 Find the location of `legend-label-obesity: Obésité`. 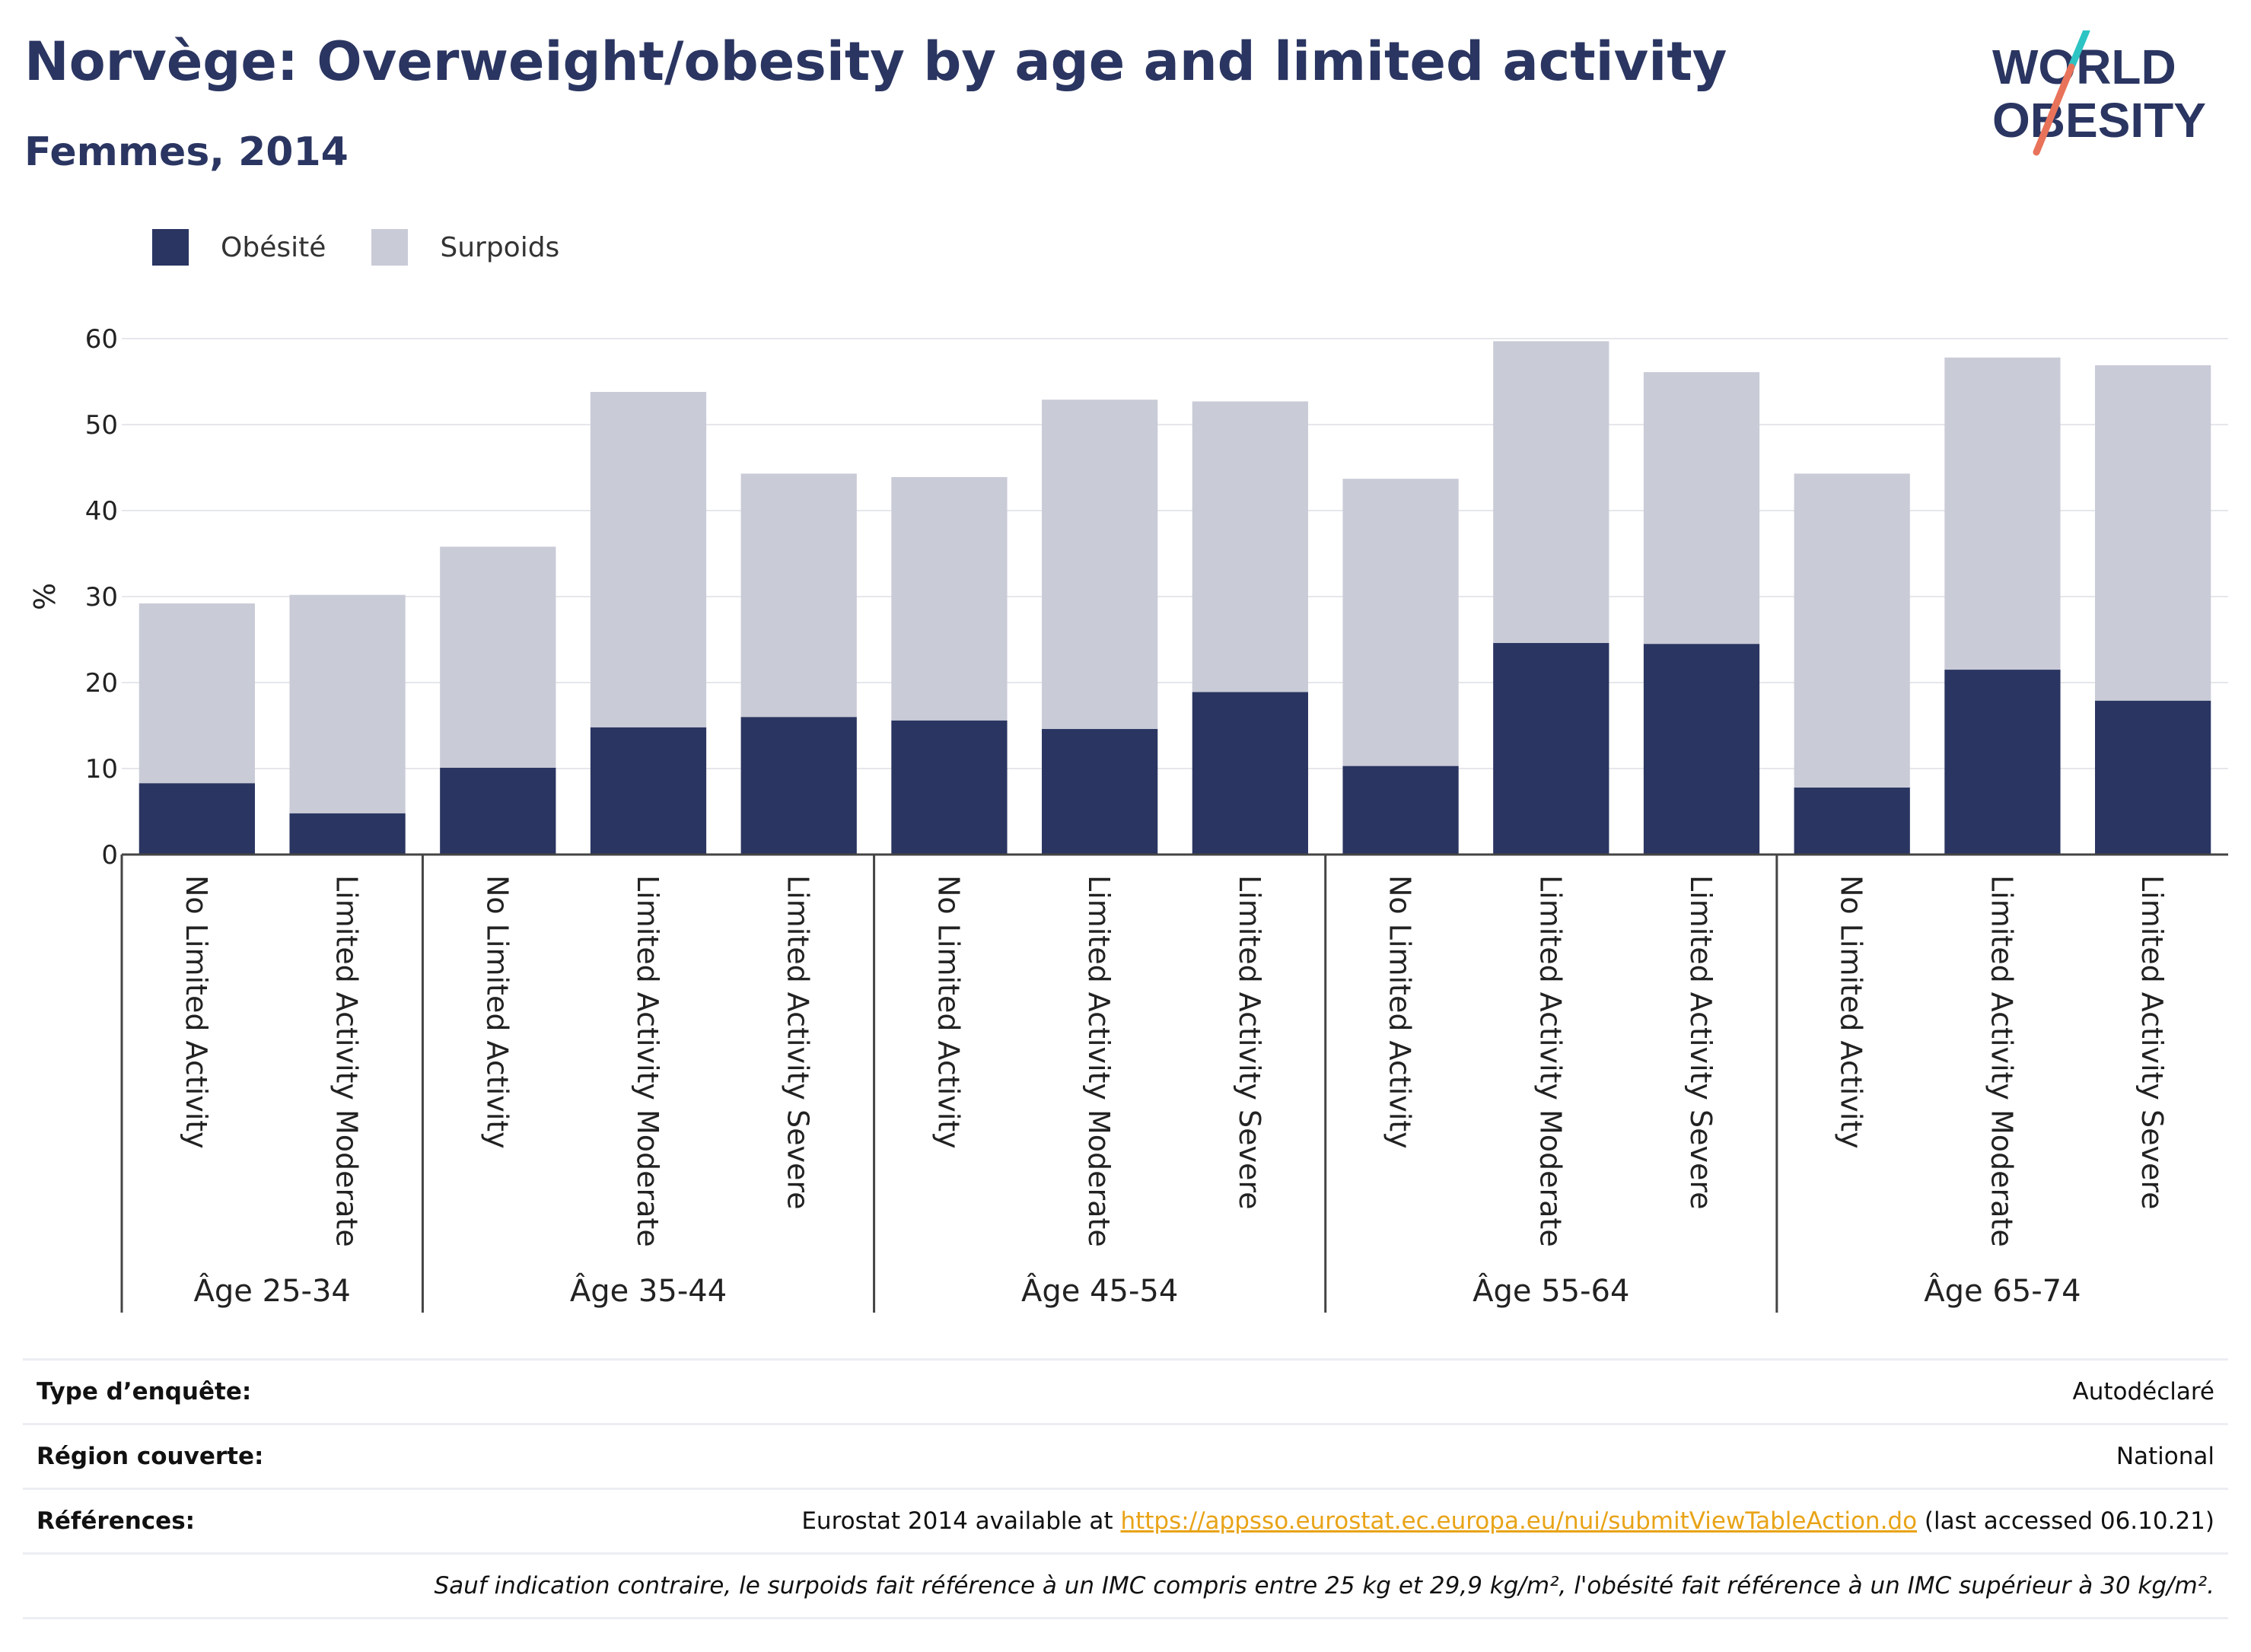

legend-label-obesity: Obésité is located at coordinates (273, 247).